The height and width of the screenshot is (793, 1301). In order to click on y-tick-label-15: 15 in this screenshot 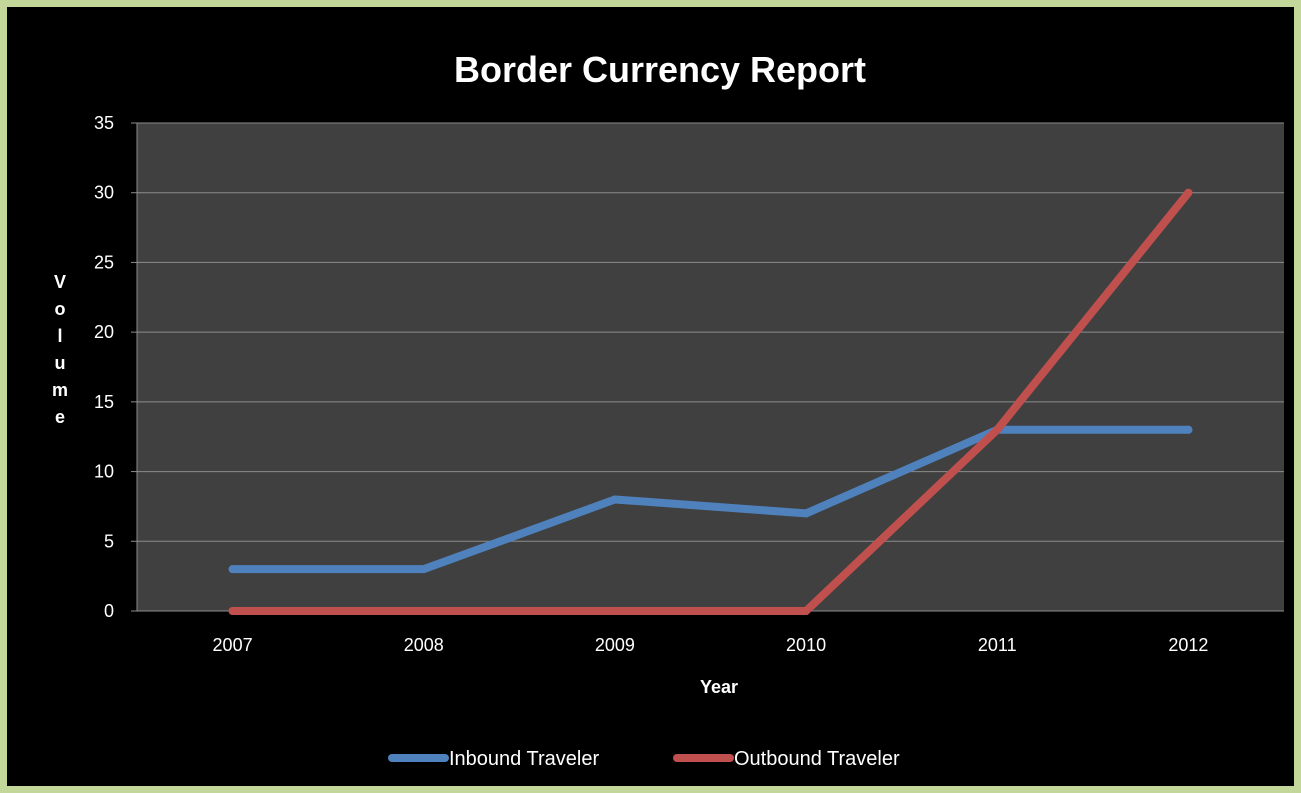, I will do `click(104, 402)`.